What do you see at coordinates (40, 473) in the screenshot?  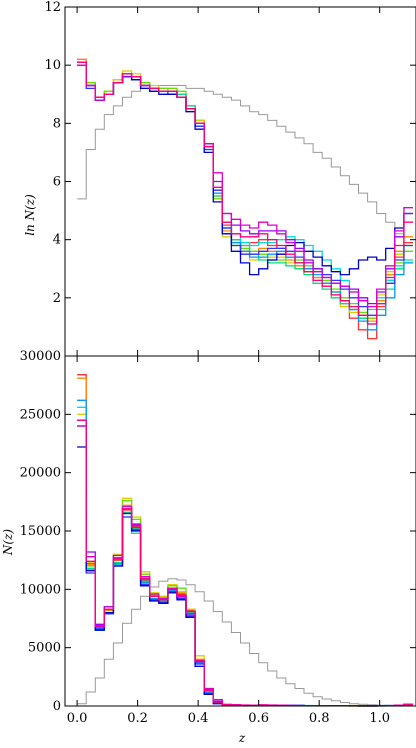 I see `bot-ytick-label: 20000` at bounding box center [40, 473].